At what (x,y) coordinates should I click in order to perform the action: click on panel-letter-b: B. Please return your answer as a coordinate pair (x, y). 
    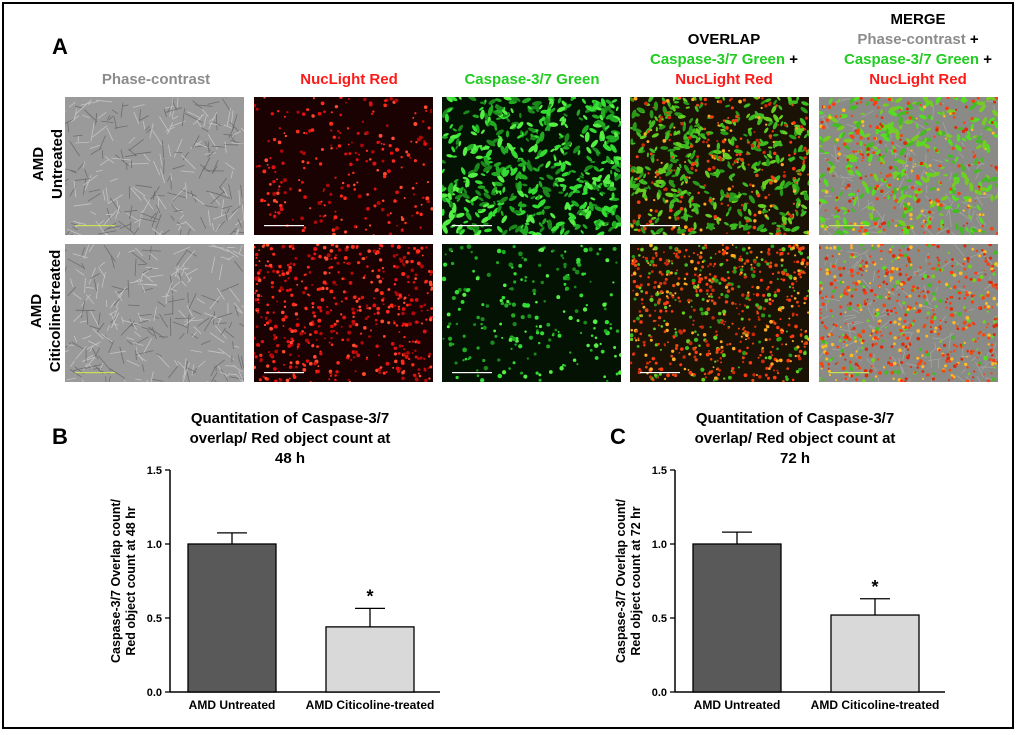
    Looking at the image, I should click on (60, 436).